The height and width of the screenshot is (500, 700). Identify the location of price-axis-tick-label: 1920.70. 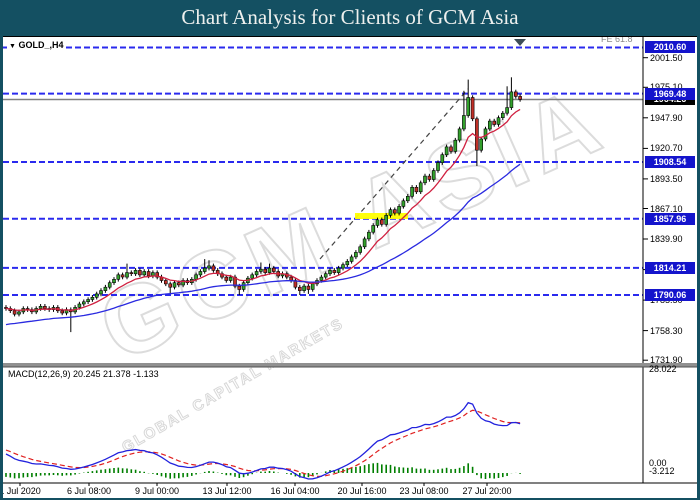
(666, 148).